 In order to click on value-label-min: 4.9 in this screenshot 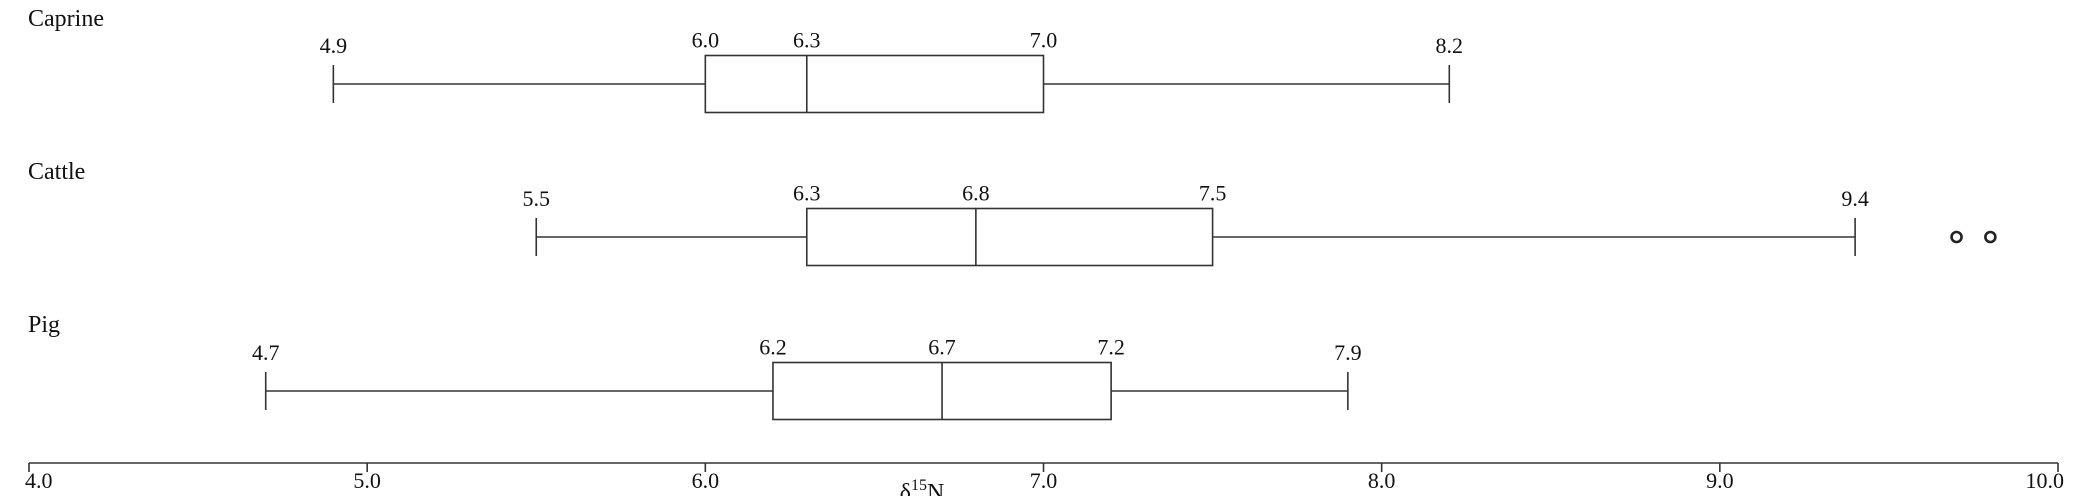, I will do `click(334, 45)`.